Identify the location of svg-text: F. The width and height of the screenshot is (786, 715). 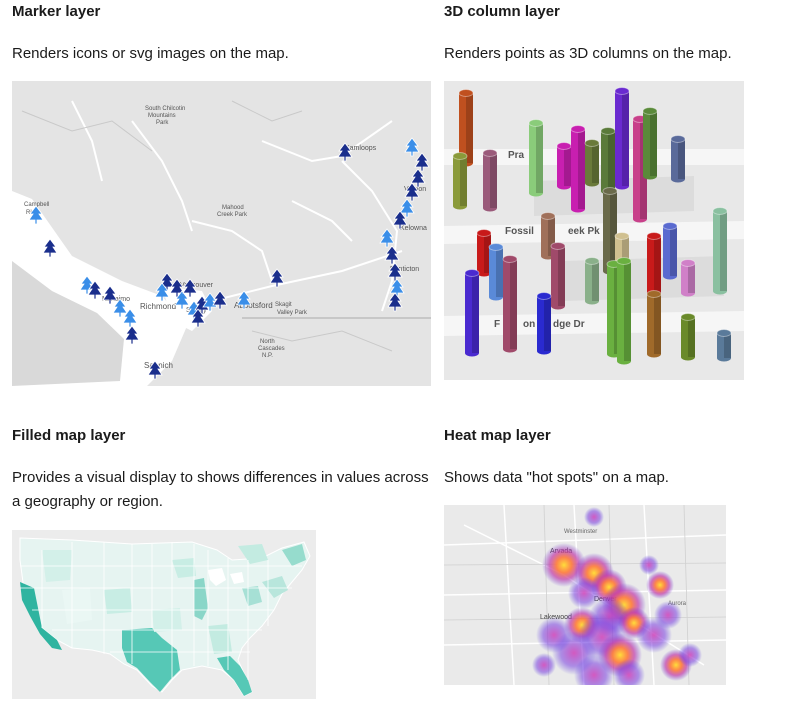
(497, 324).